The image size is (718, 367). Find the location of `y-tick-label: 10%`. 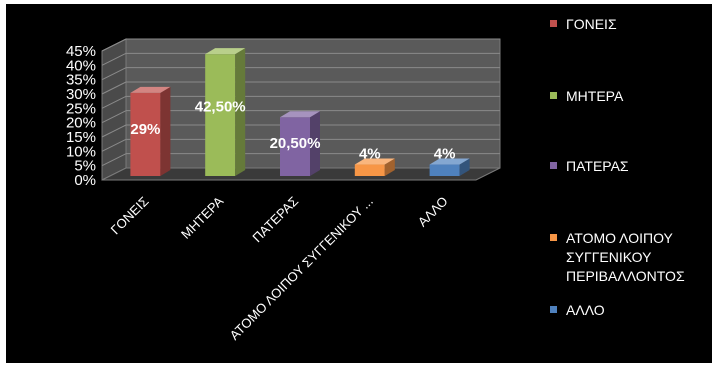

y-tick-label: 10% is located at coordinates (81, 151).